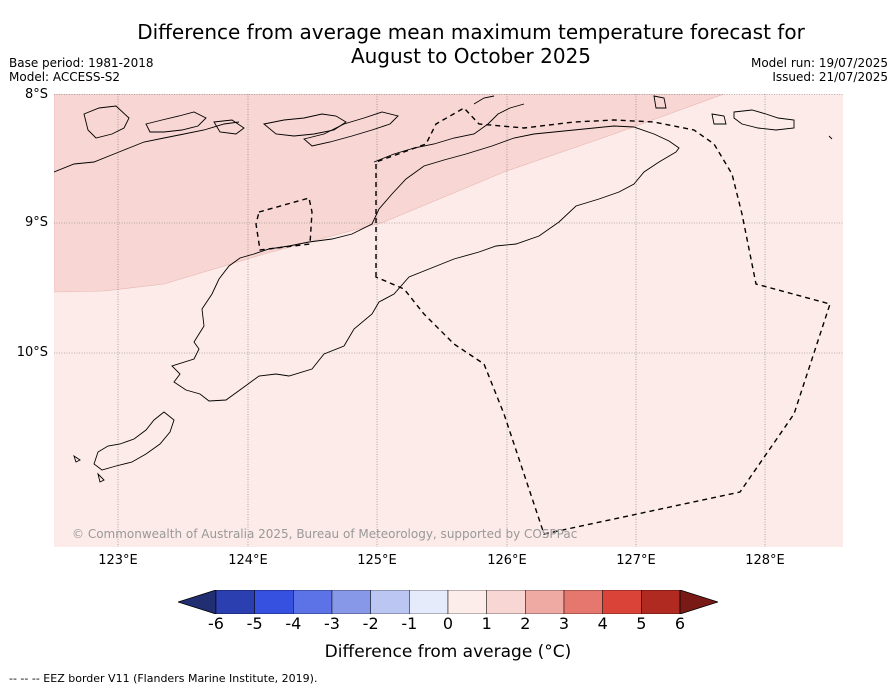 The width and height of the screenshot is (896, 690). What do you see at coordinates (507, 560) in the screenshot?
I see `lon-label-126e: 126°E` at bounding box center [507, 560].